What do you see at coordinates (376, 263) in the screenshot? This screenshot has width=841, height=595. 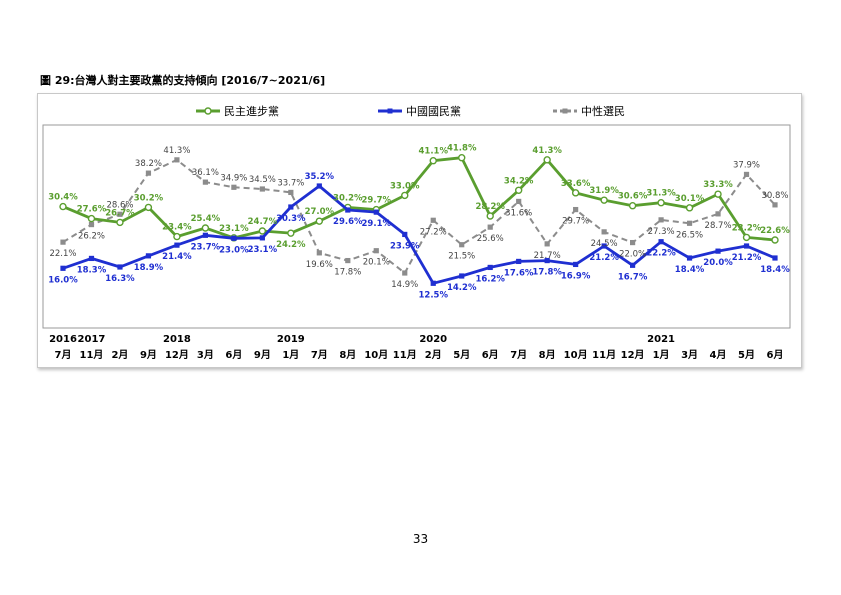 I see `data-label: 20.1%` at bounding box center [376, 263].